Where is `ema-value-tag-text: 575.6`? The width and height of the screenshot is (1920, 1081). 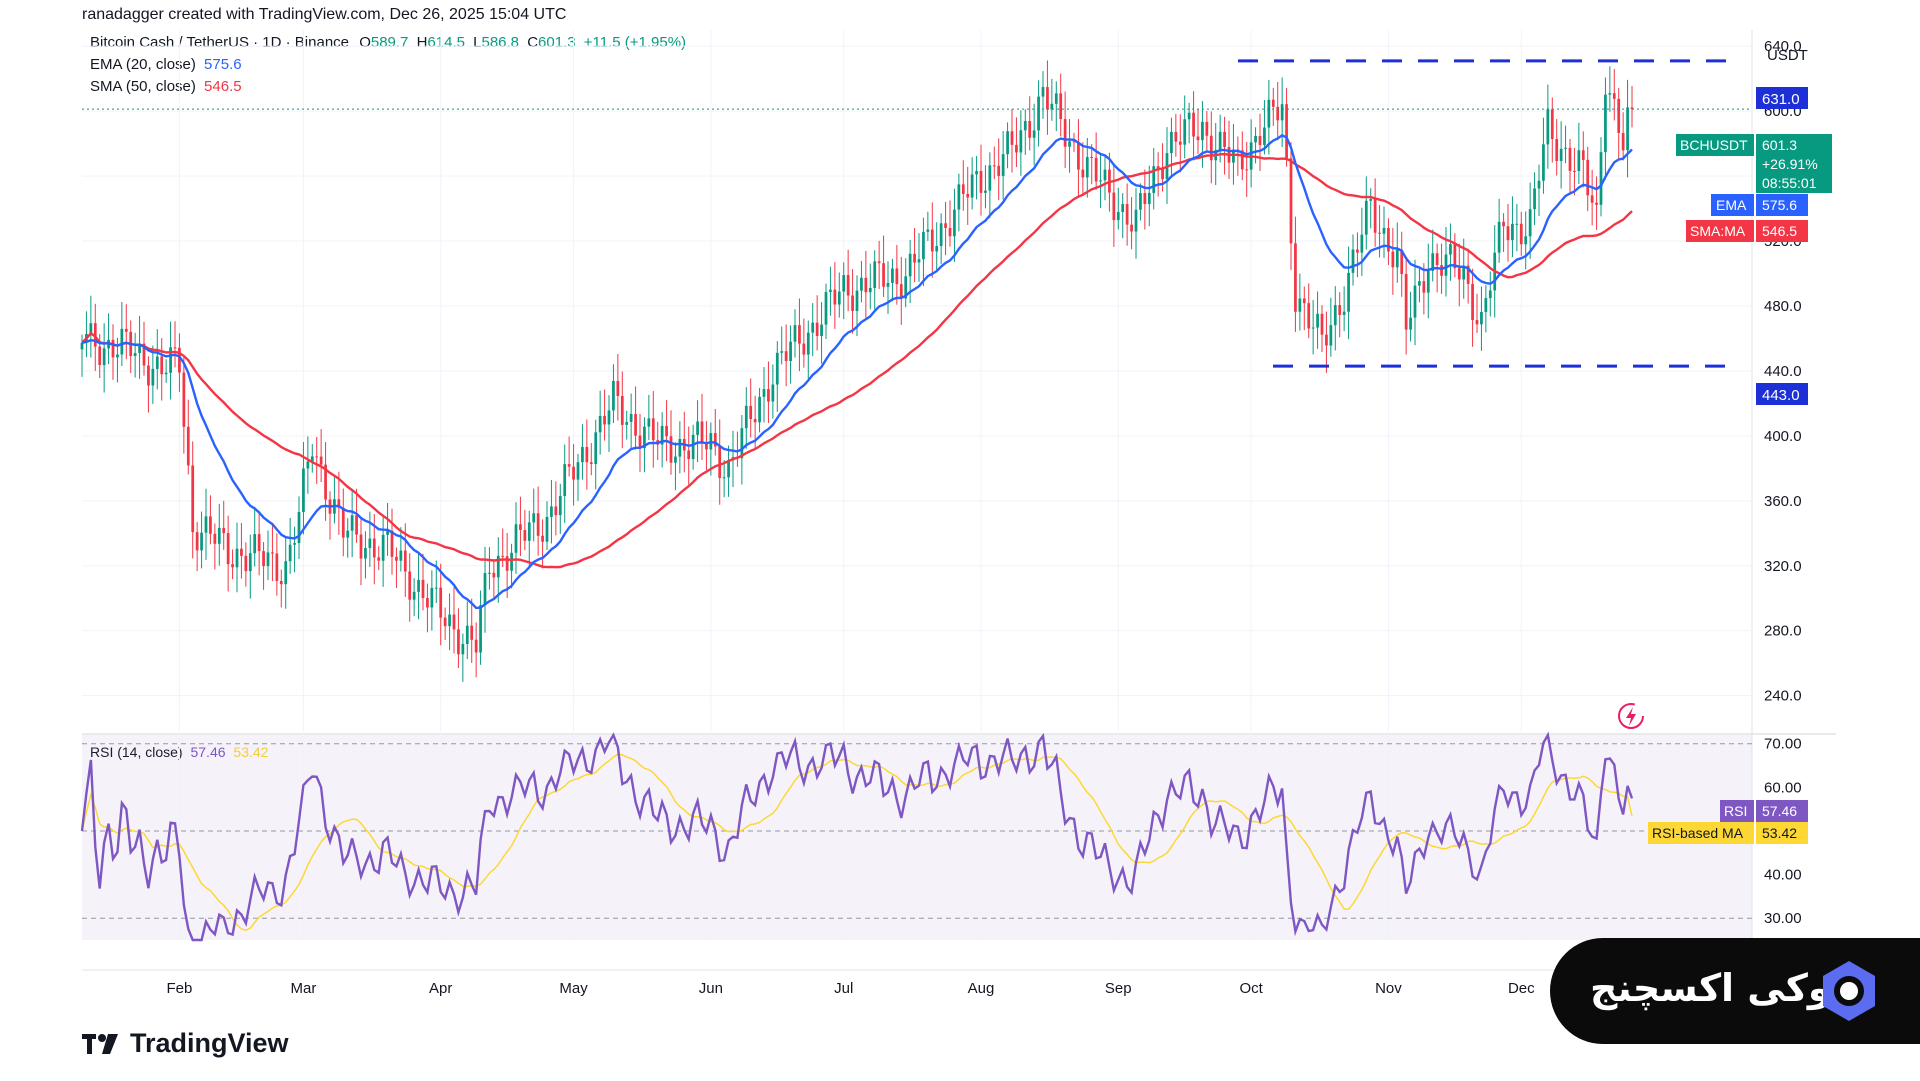 ema-value-tag-text: 575.6 is located at coordinates (1779, 205).